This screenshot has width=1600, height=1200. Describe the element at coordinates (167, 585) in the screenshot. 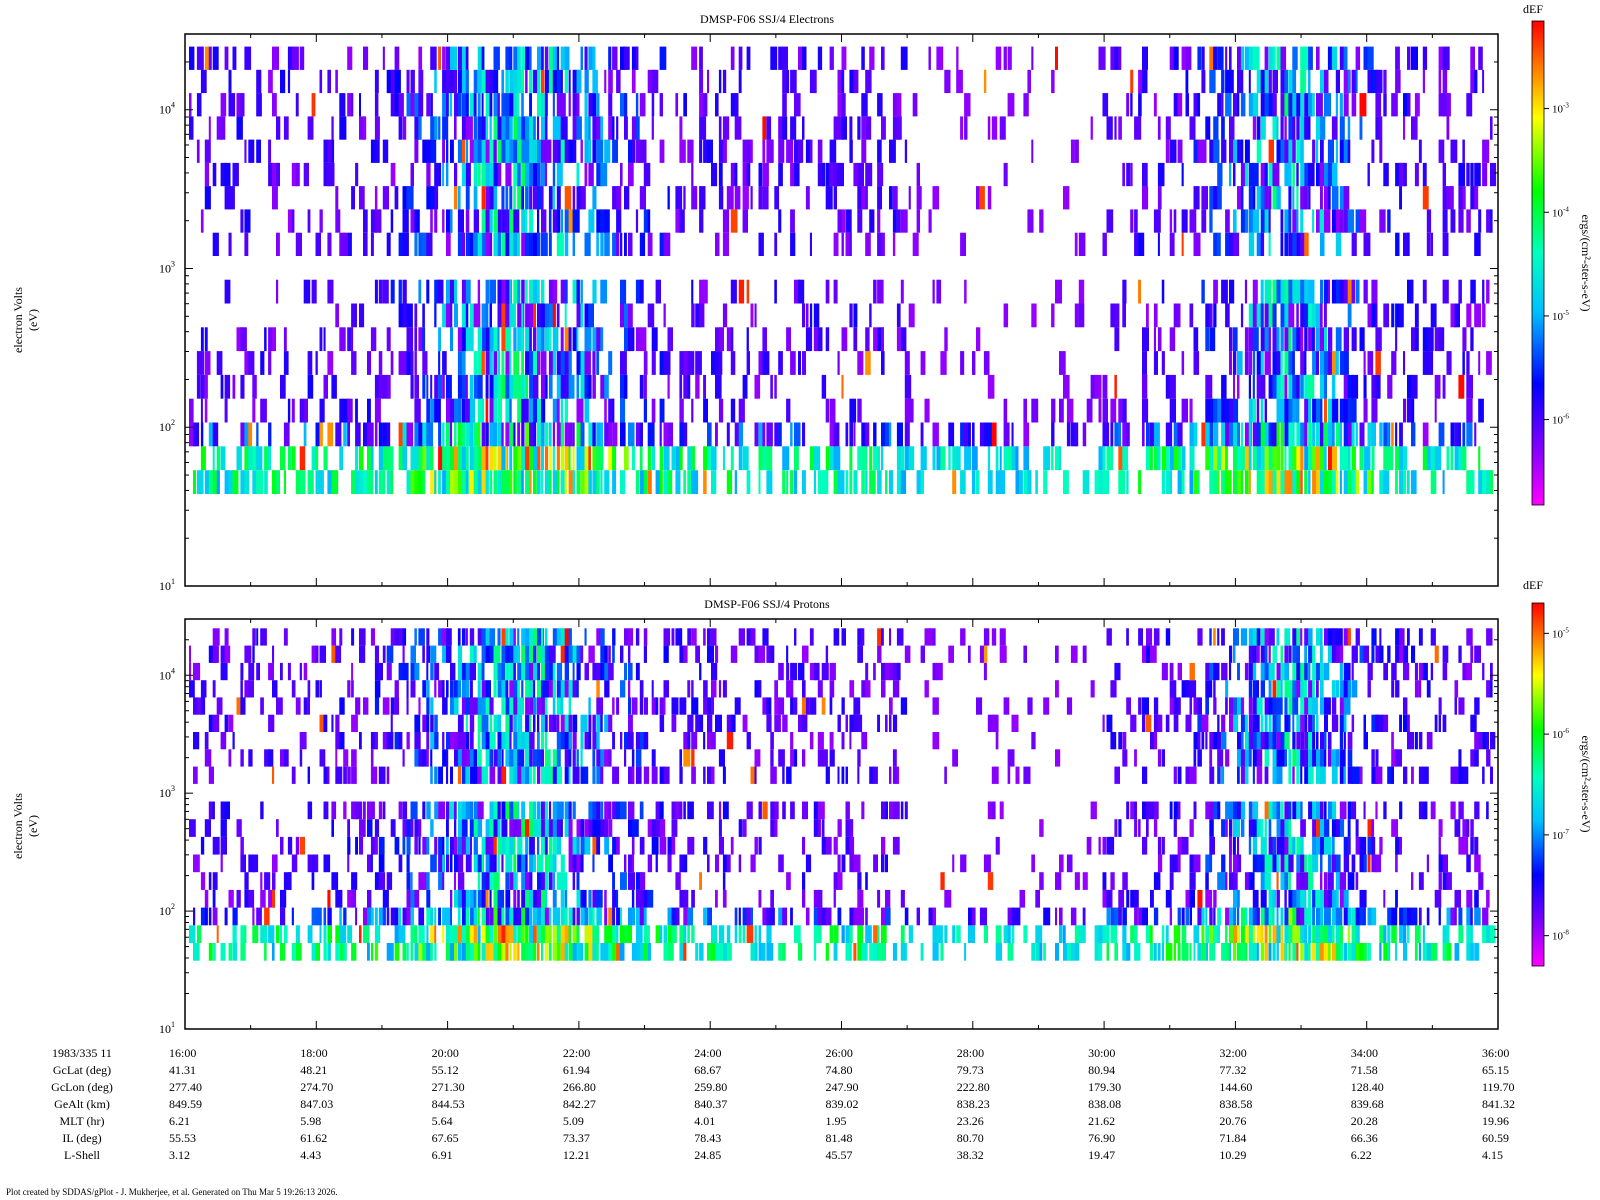

I see `y-tick-label: 101` at that location.